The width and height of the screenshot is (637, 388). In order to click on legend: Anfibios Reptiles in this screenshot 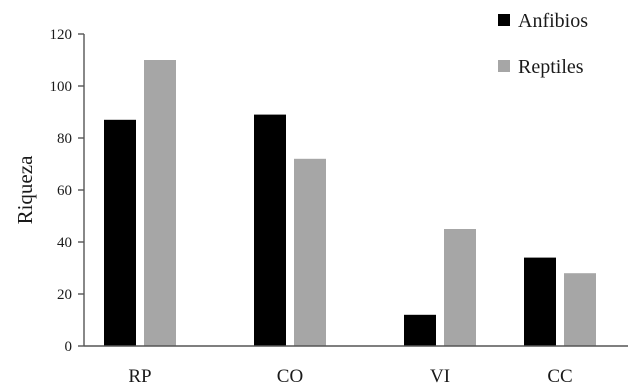, I will do `click(543, 44)`.